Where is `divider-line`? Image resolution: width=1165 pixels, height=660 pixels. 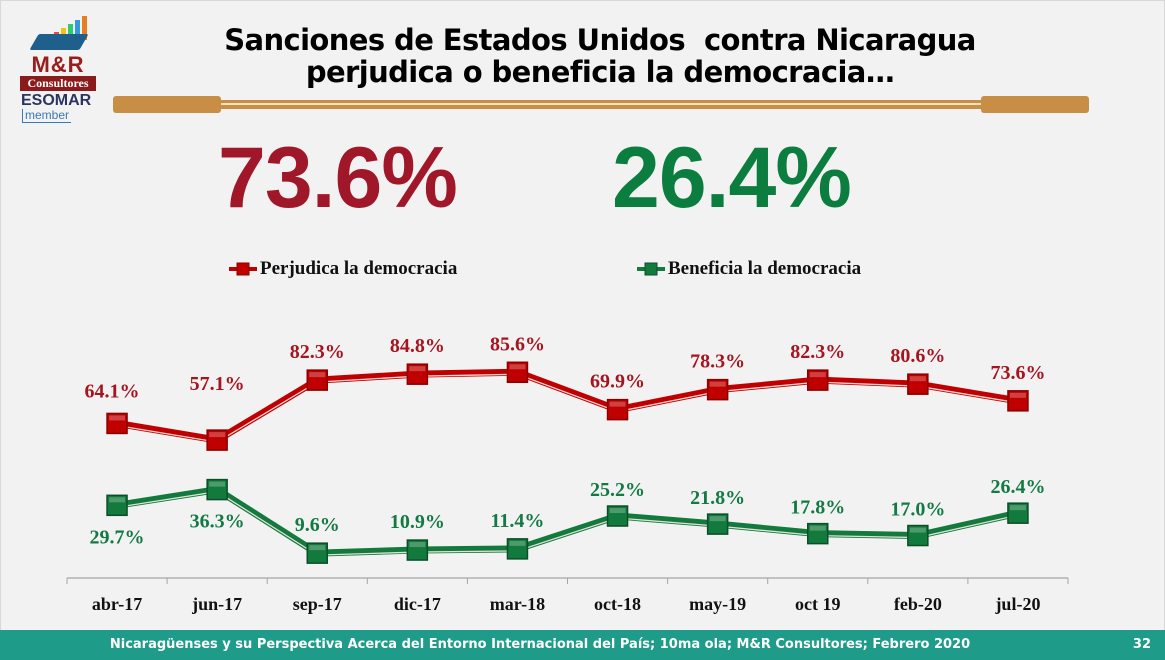
divider-line is located at coordinates (601, 104).